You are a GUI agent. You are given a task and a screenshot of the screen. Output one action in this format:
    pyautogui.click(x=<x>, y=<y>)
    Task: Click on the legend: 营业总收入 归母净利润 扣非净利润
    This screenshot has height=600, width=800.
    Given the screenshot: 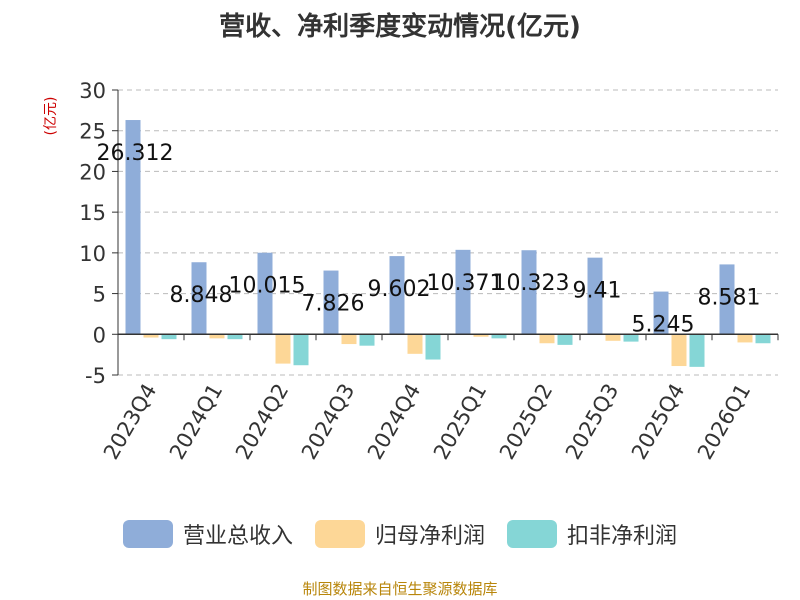 What is the action you would take?
    pyautogui.click(x=400, y=534)
    